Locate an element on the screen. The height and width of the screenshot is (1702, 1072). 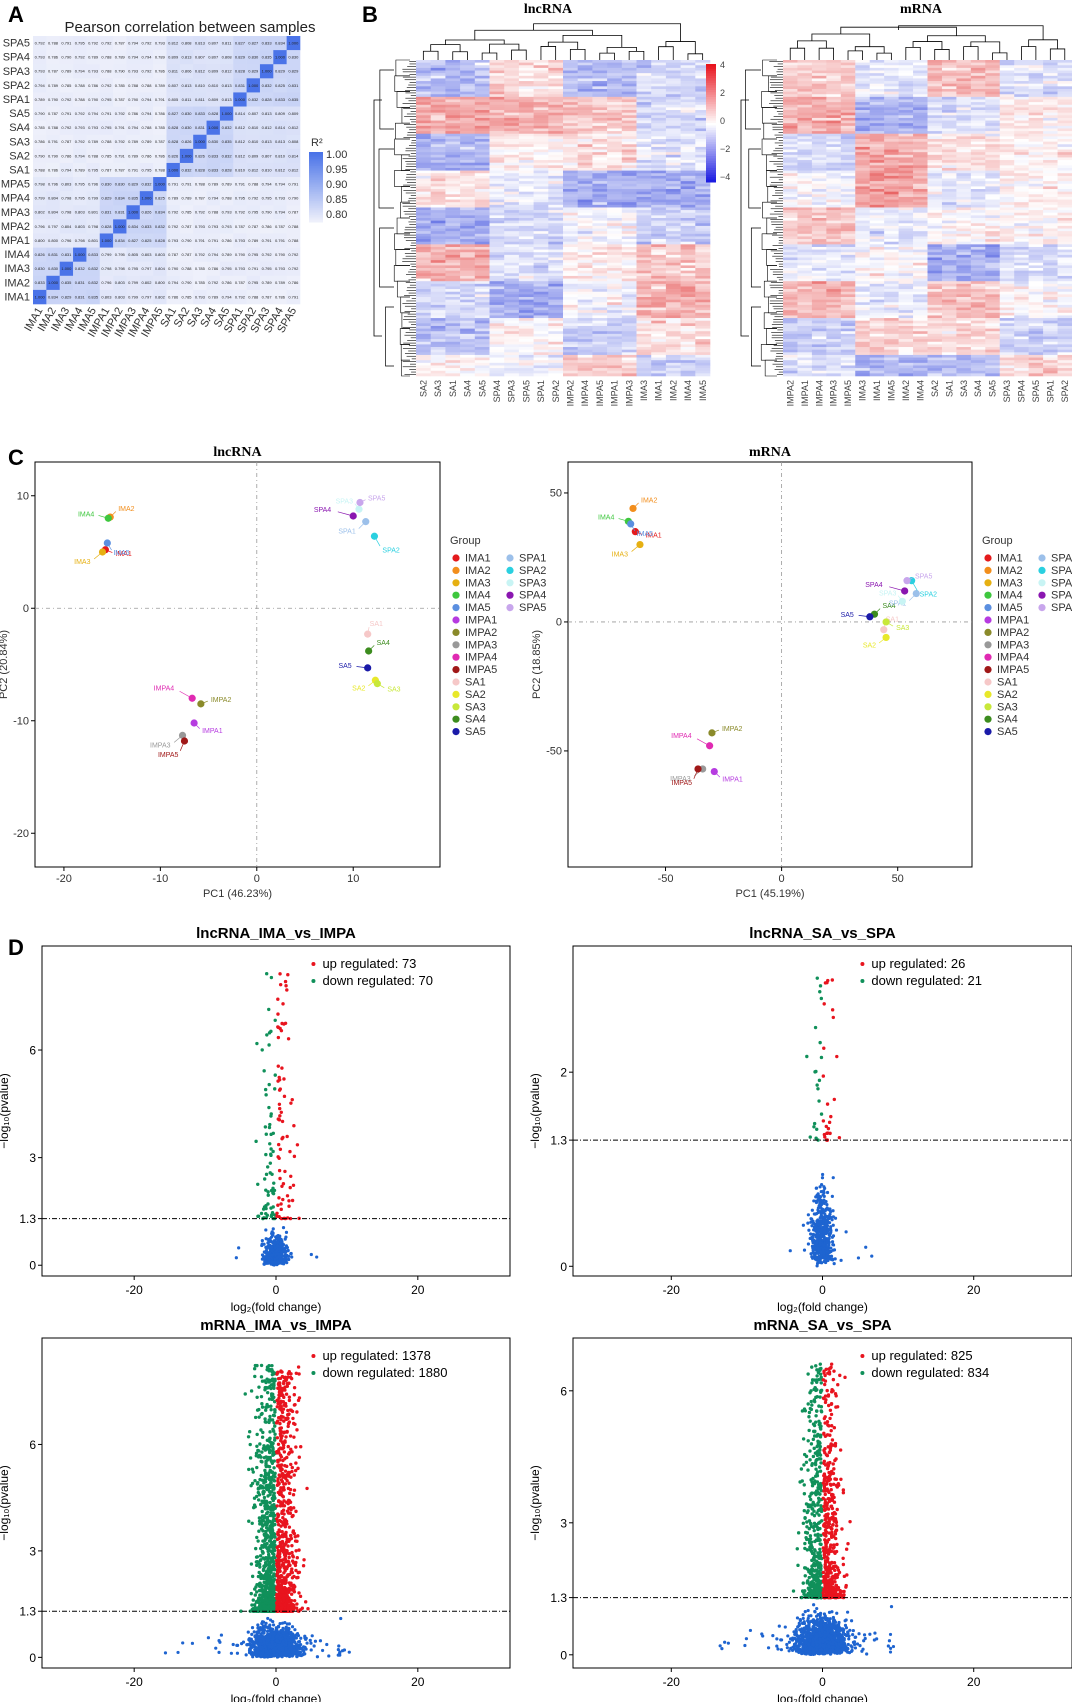
correlation-value: 0.807 is located at coordinates (253, 113).